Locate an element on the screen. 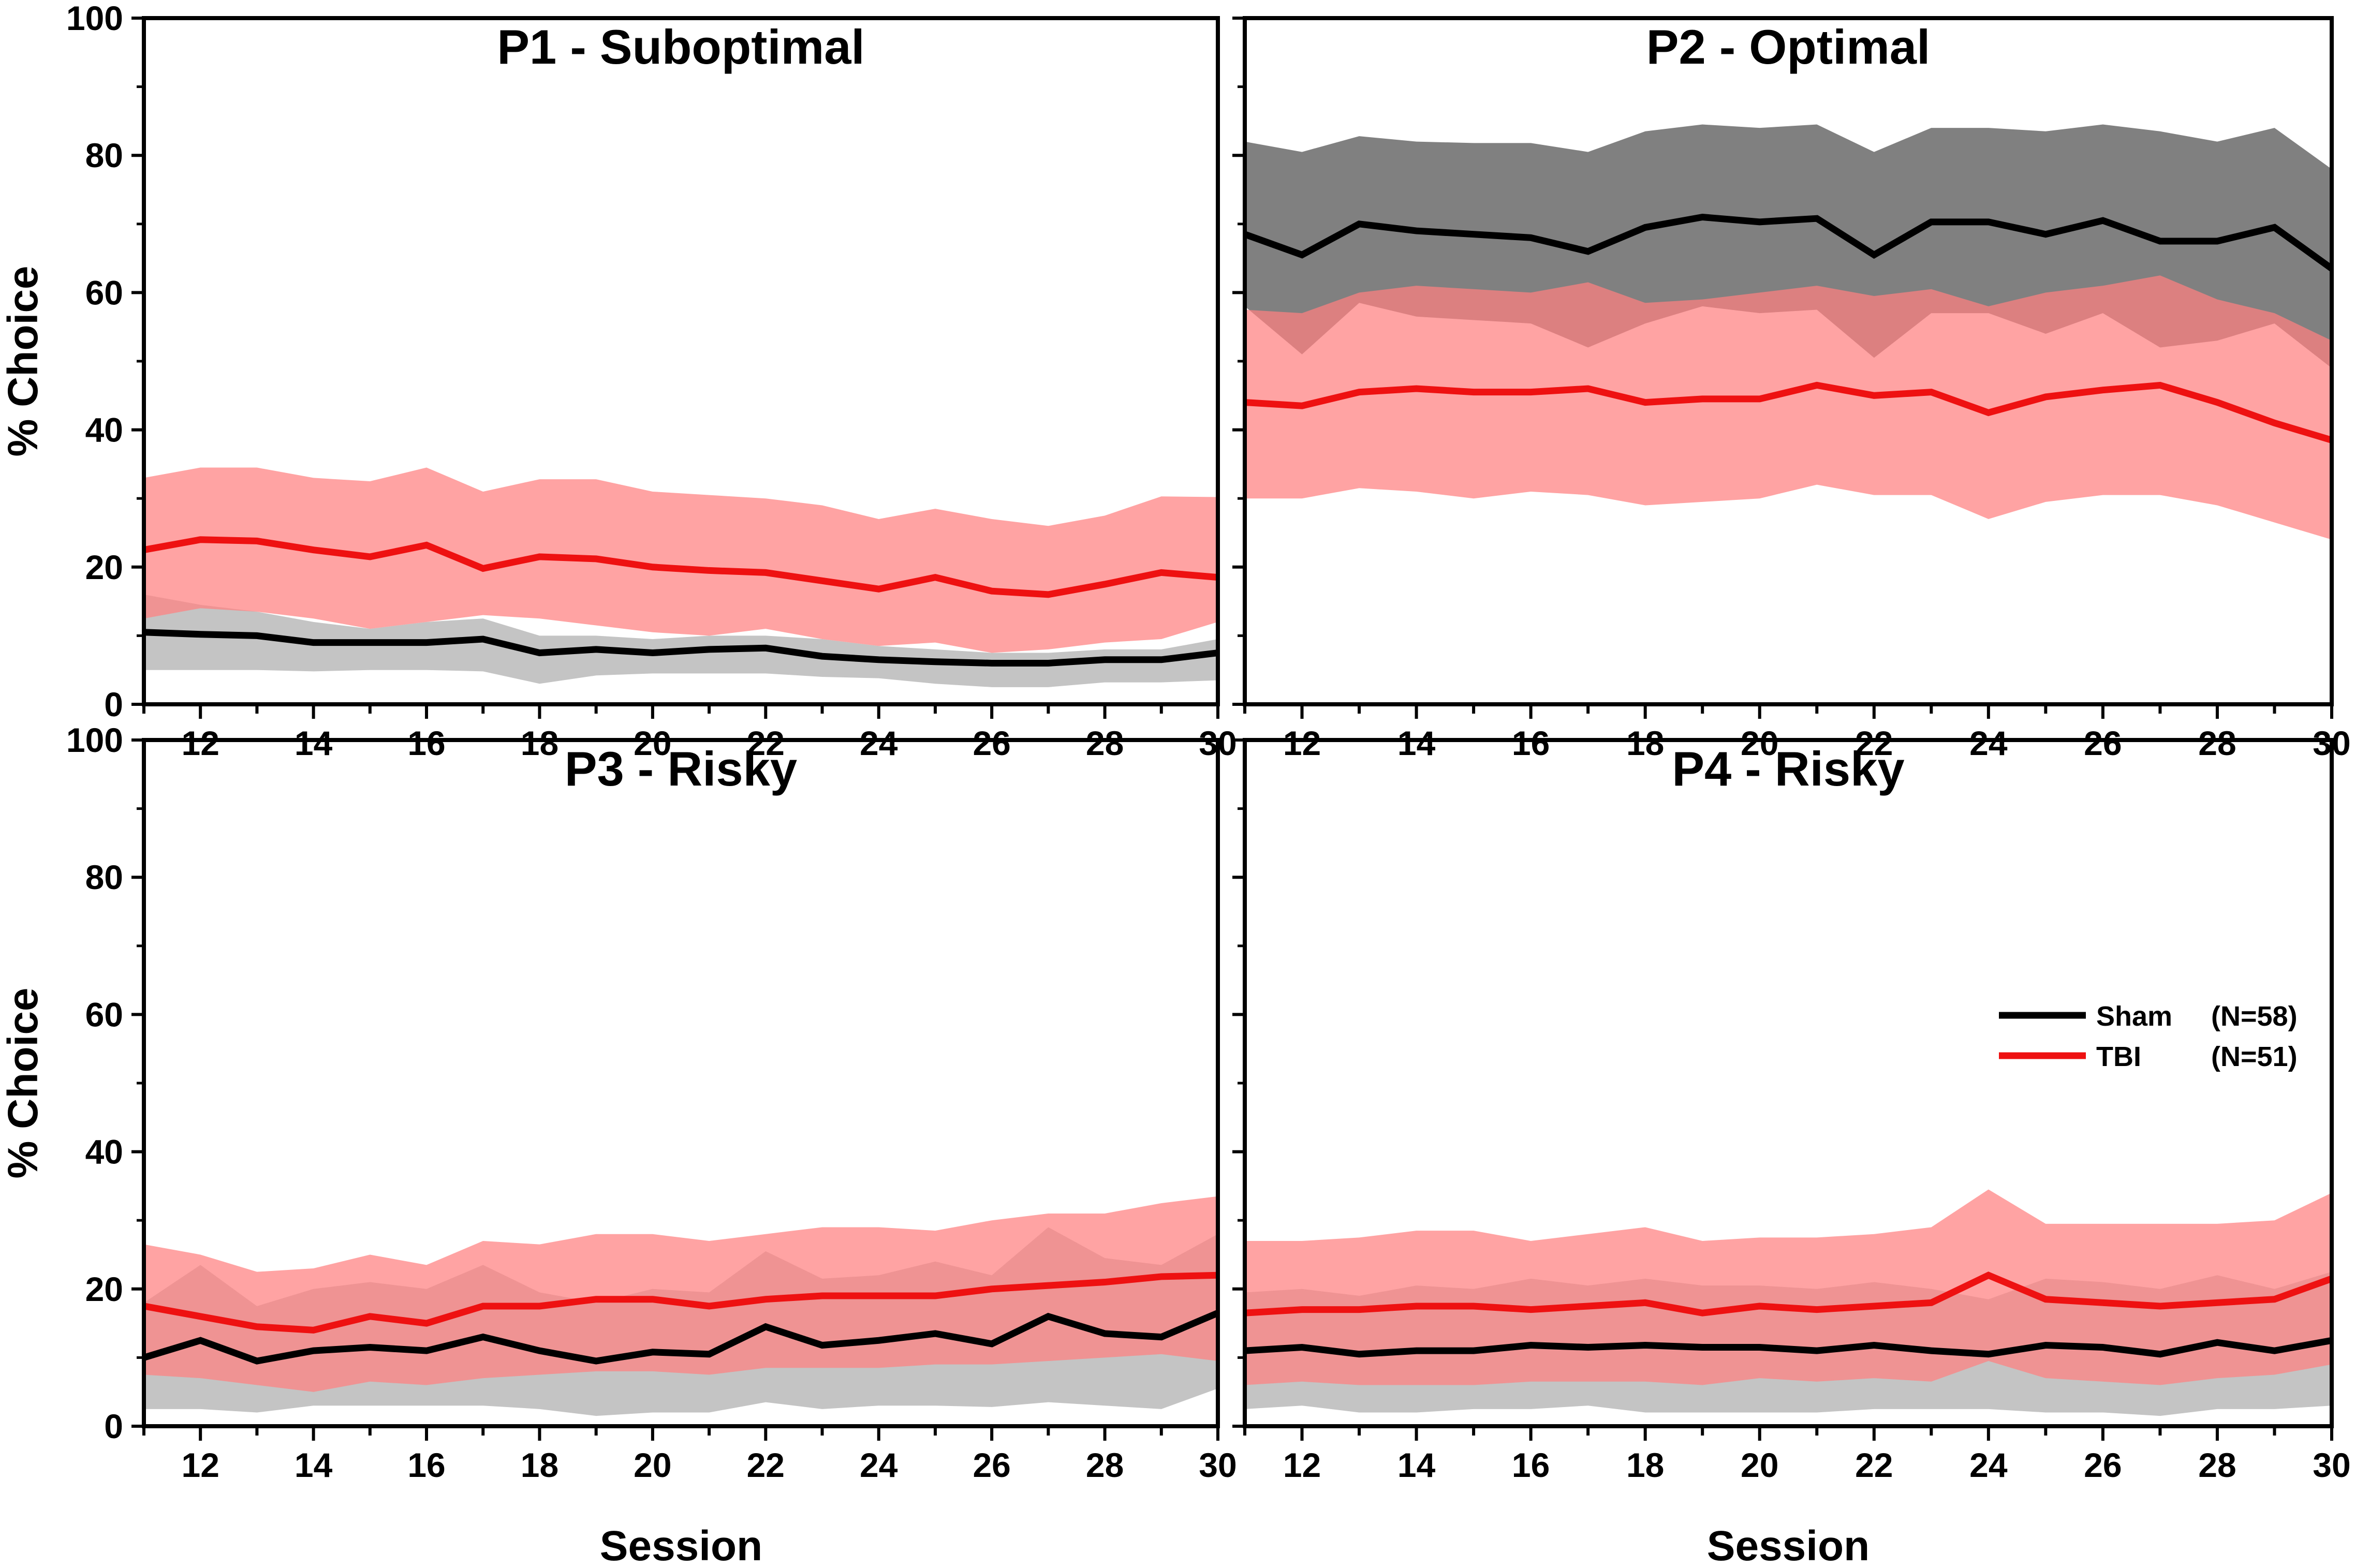  legend-label-tbi: TBI is located at coordinates (2118, 1056).